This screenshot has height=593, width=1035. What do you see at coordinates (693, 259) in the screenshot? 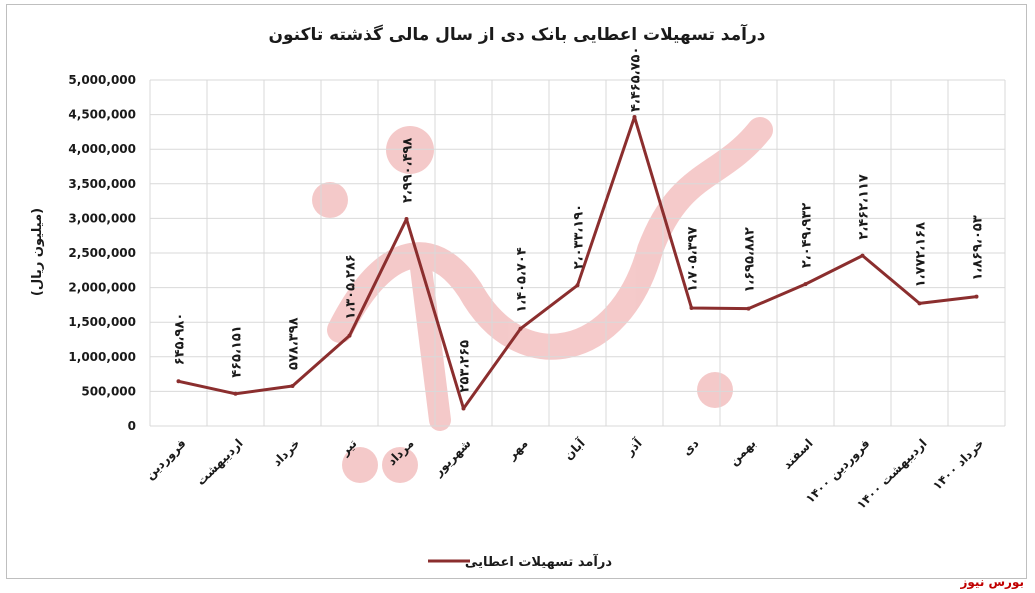
I see `data-label: ۱،۷۰۵،۳۹۷` at bounding box center [693, 259].